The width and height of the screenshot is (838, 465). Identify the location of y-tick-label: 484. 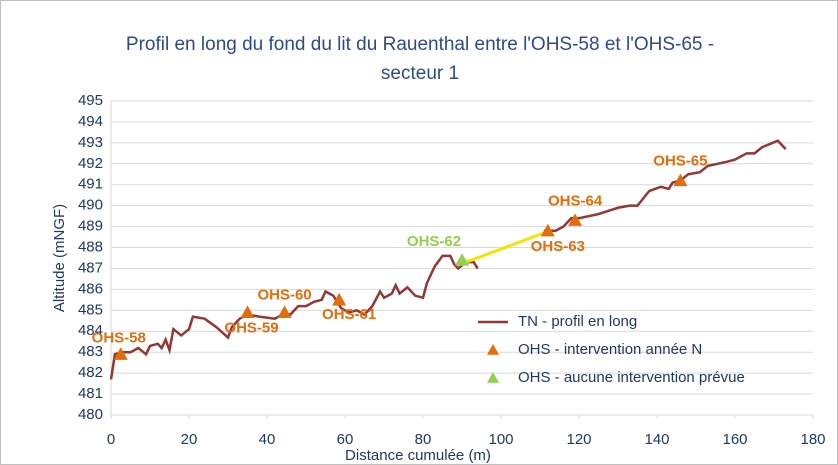
(90, 330).